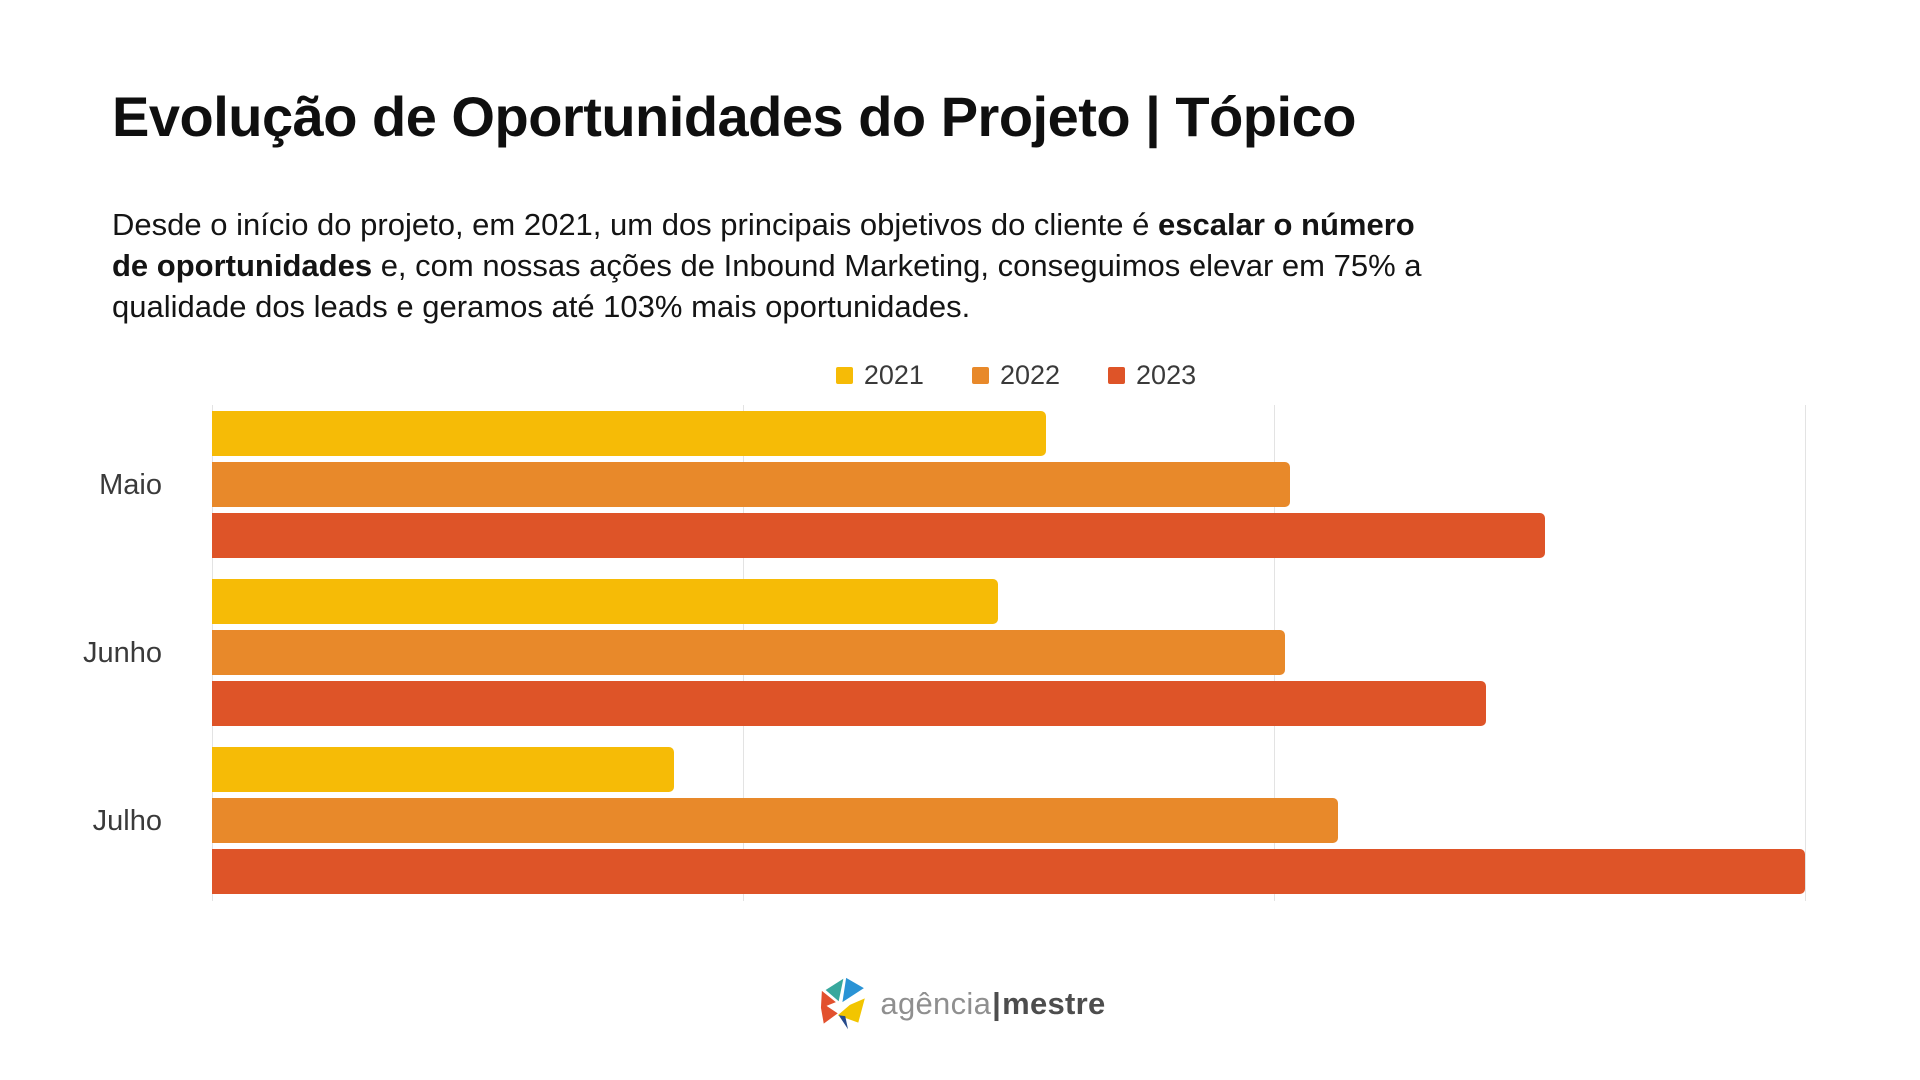 This screenshot has width=1920, height=1080. I want to click on bar-maio-2023, so click(878, 535).